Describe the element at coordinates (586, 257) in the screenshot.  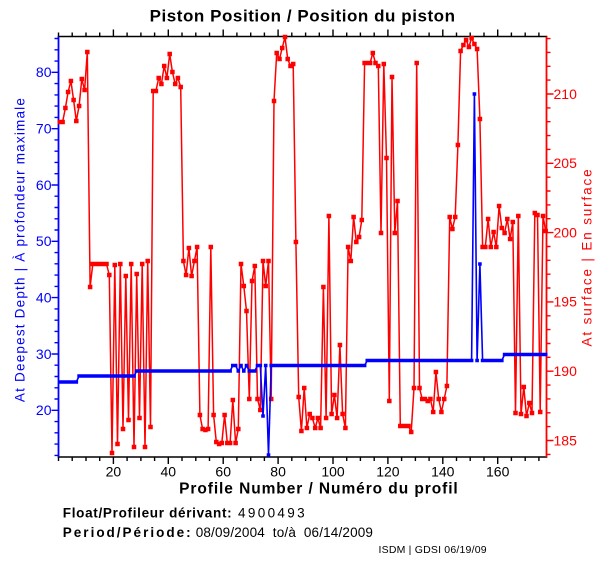
I see `svg-text: At surface | En surface` at that location.